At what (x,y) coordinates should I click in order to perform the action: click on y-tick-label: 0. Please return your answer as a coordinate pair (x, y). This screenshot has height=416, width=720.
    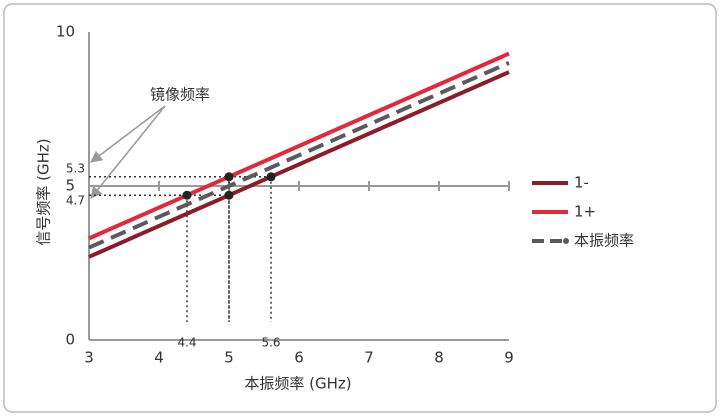
    Looking at the image, I should click on (70, 340).